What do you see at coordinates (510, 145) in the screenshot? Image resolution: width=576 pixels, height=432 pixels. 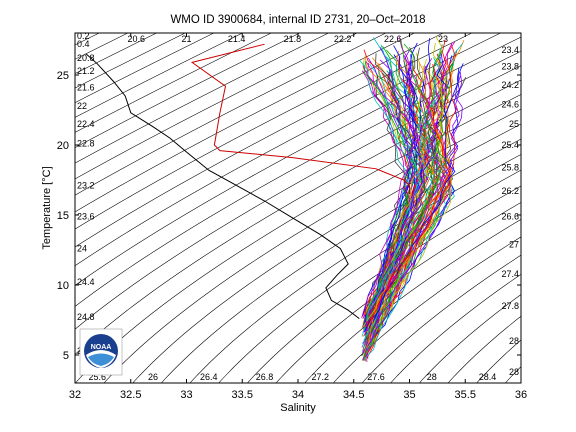 I see `isopycnal-label: 25.4` at bounding box center [510, 145].